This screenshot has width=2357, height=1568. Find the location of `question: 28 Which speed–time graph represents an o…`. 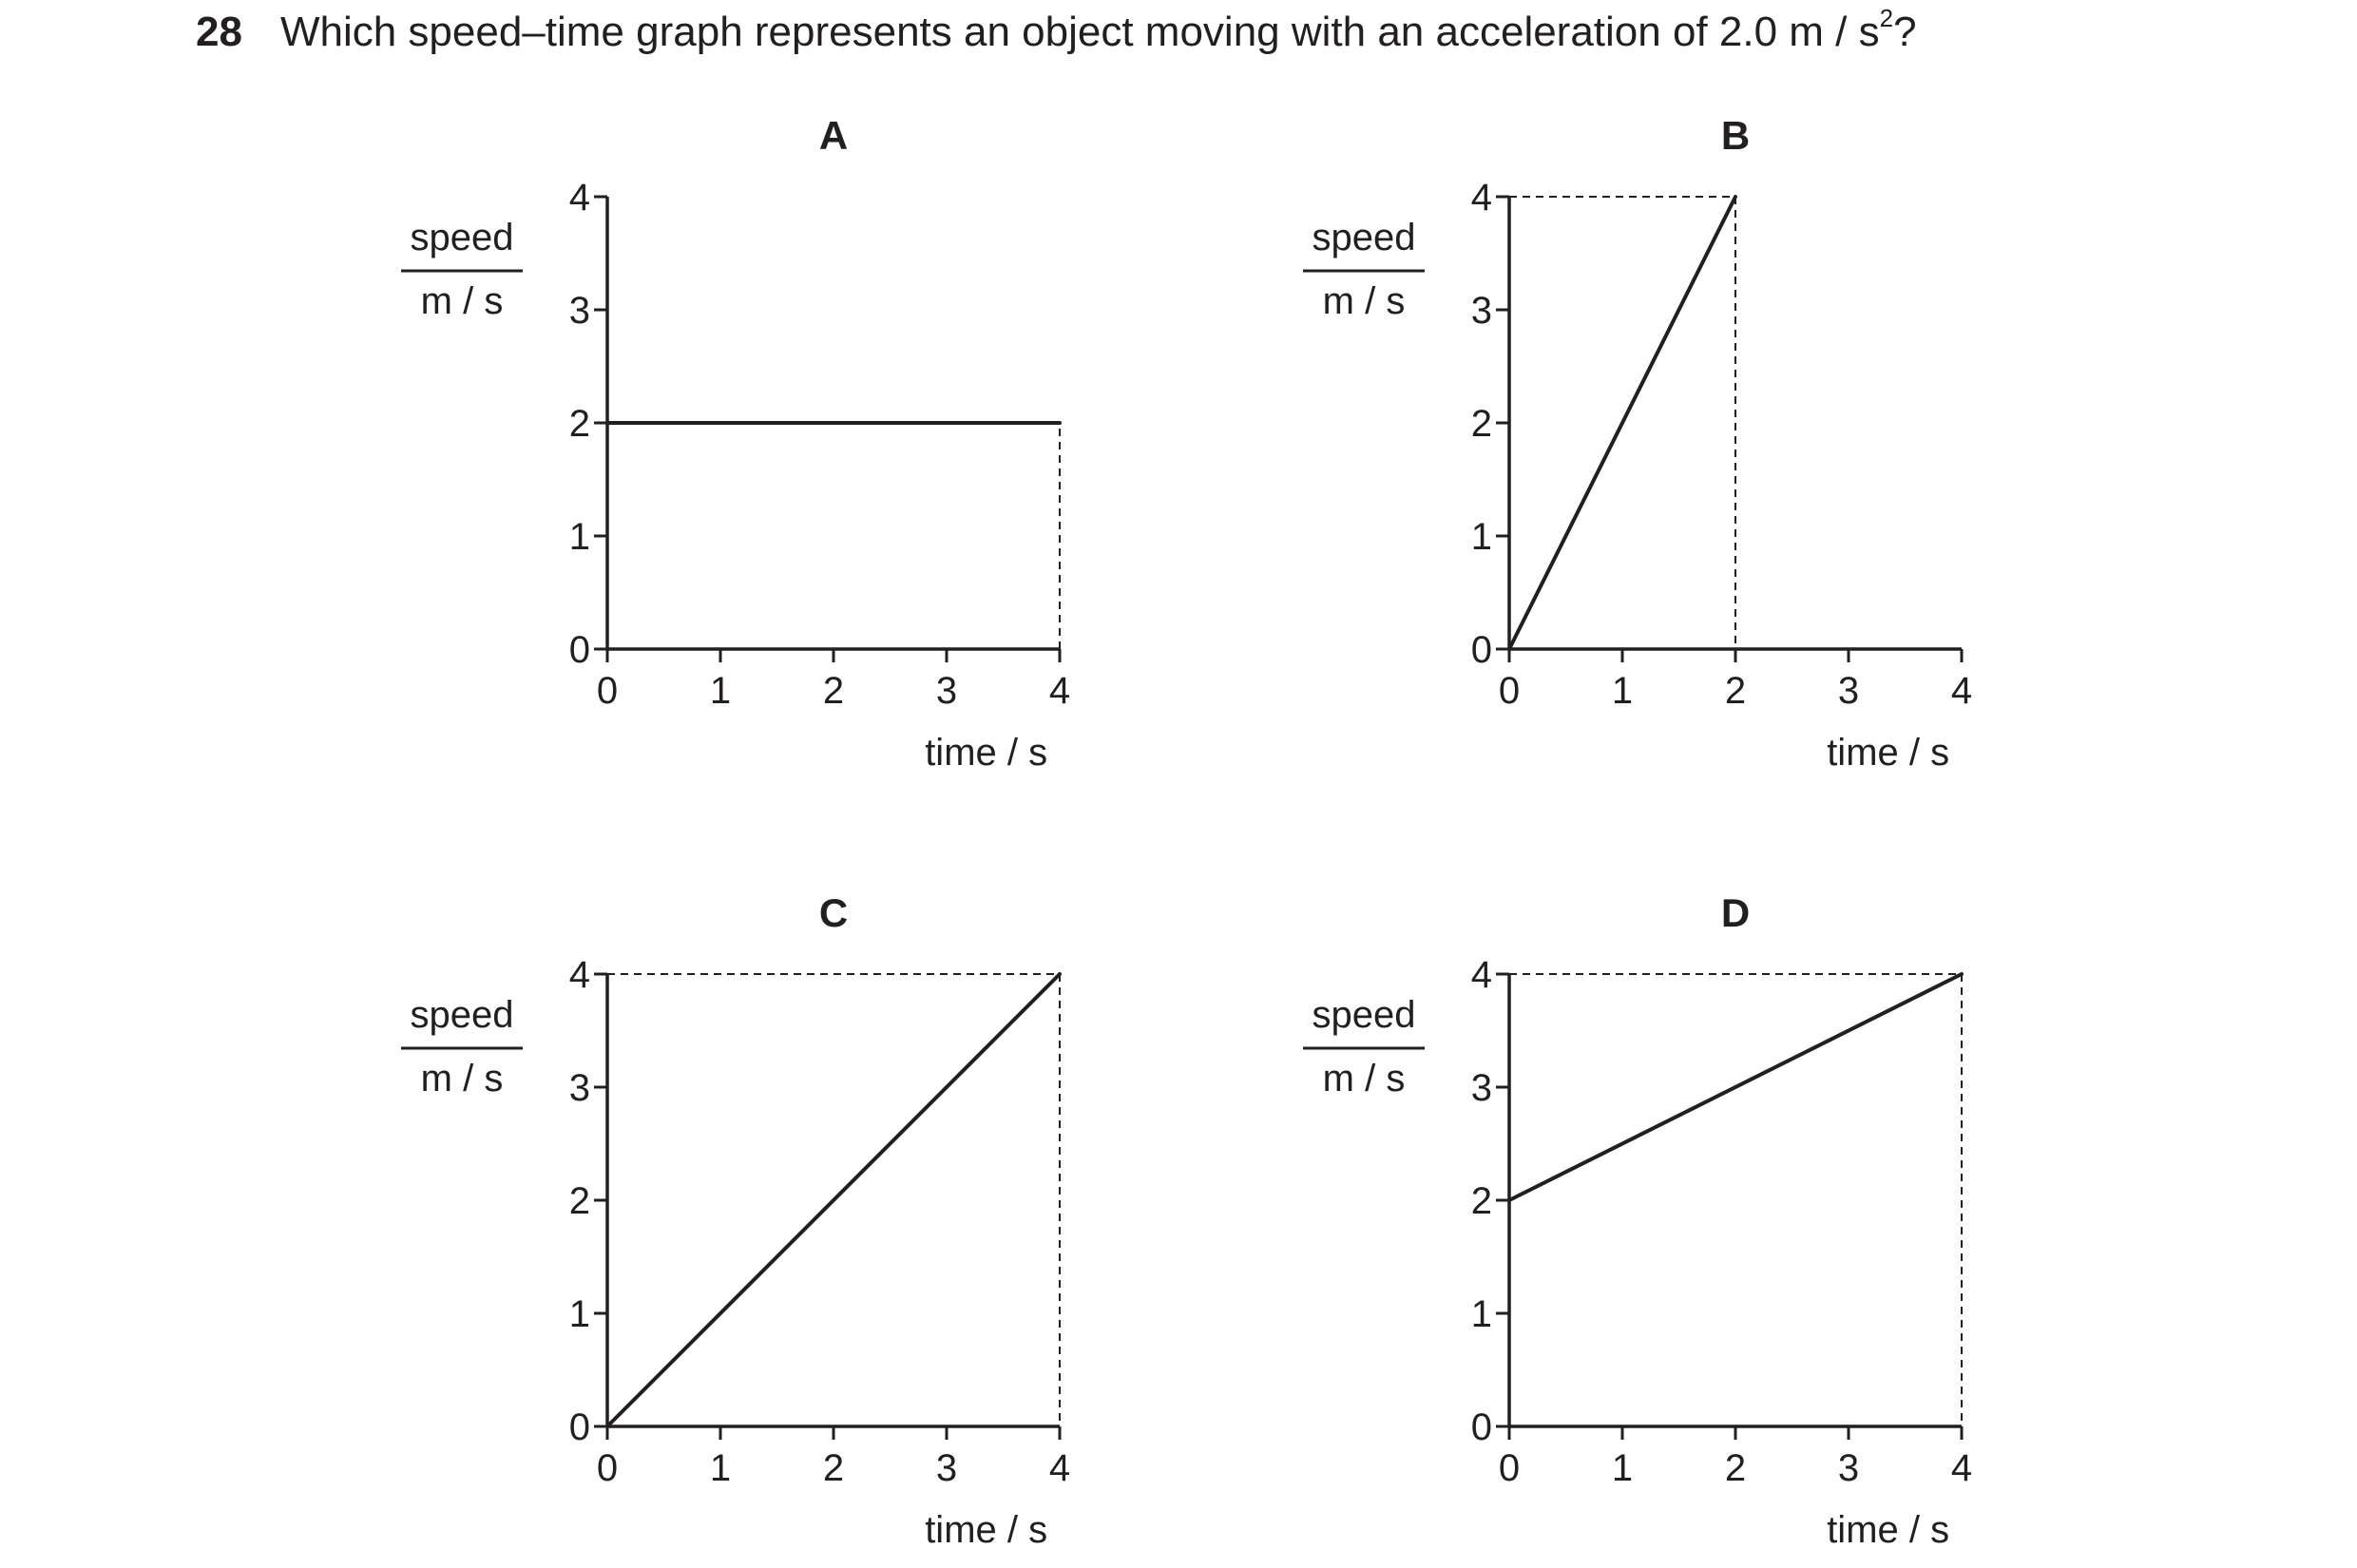

question: 28 Which speed–time graph represents an o… is located at coordinates (1056, 33).